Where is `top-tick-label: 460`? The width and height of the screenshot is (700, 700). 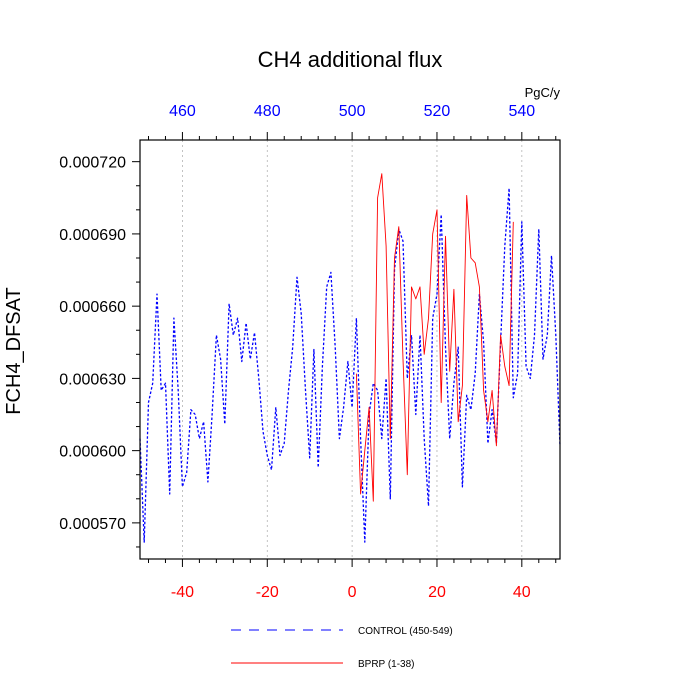
top-tick-label: 460 is located at coordinates (182, 111).